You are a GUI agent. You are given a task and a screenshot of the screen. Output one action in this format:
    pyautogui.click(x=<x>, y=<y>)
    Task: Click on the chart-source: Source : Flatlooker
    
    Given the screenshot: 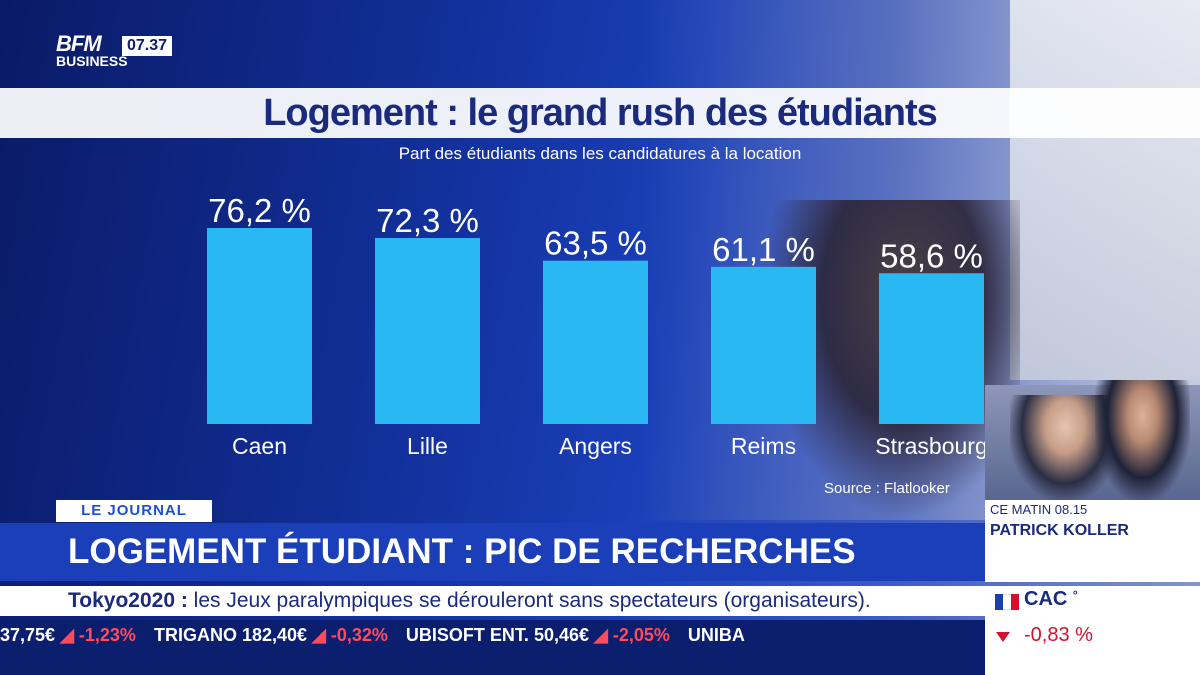 What is the action you would take?
    pyautogui.click(x=887, y=488)
    